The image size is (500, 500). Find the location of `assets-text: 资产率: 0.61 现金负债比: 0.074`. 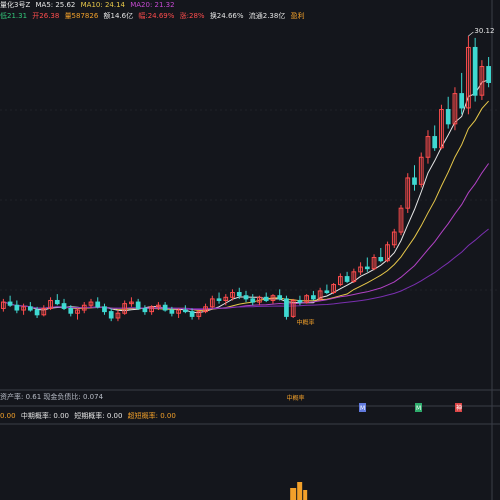

assets-text: 资产率: 0.61 现金负债比: 0.074 is located at coordinates (52, 397).